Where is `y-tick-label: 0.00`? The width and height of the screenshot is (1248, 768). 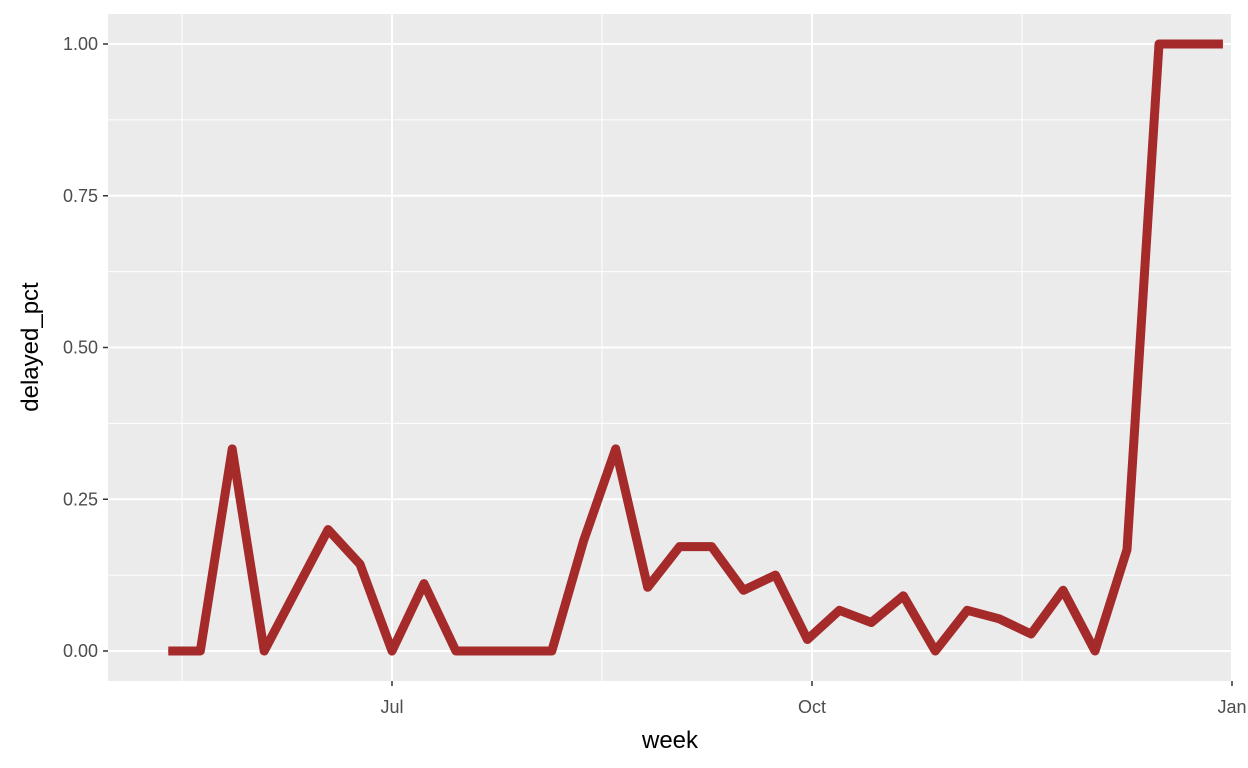 y-tick-label: 0.00 is located at coordinates (80, 651).